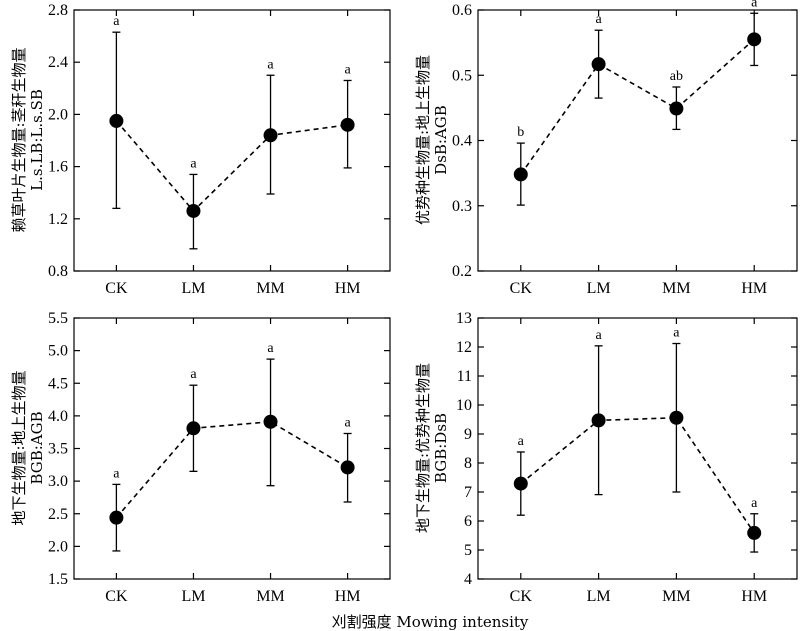  I want to click on y-tick-label: 11, so click(464, 376).